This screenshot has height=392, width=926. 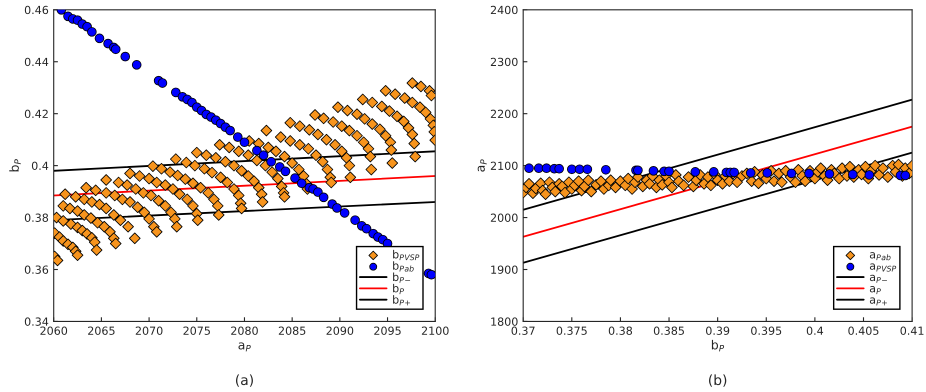 I want to click on x-tick-label: 2065, so click(x=101, y=330).